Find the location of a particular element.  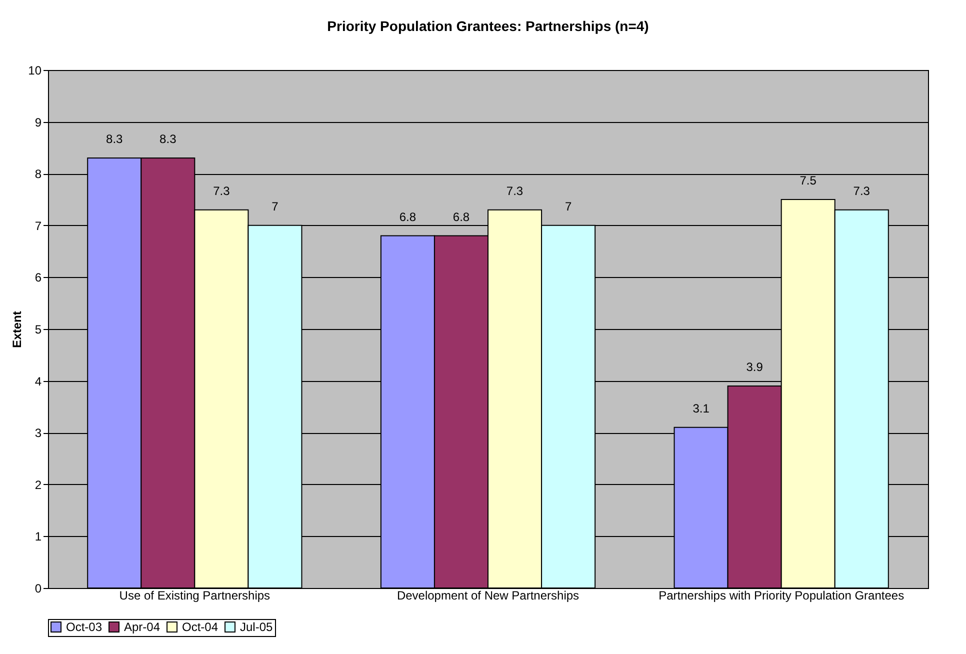

y-tick-label: 8 is located at coordinates (38, 174).